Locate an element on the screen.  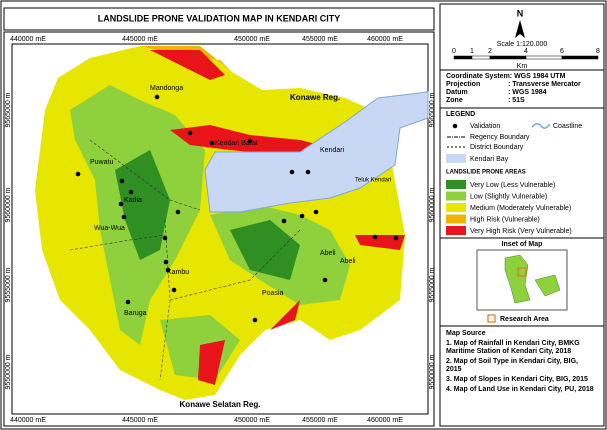
coordinate-system: Coordinate System: WGS 1984 UTM is located at coordinates (506, 76).